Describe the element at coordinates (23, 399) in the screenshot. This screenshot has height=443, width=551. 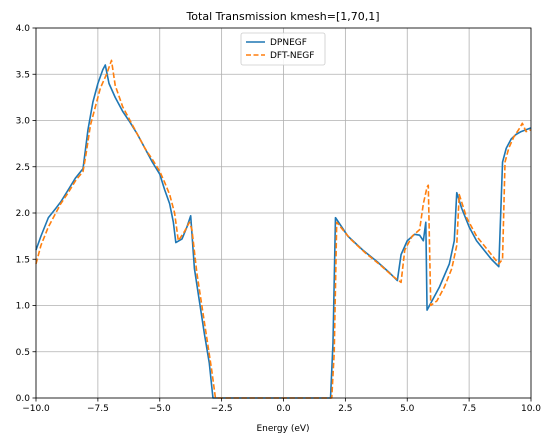
I see `y-tick-label: 0.0` at that location.